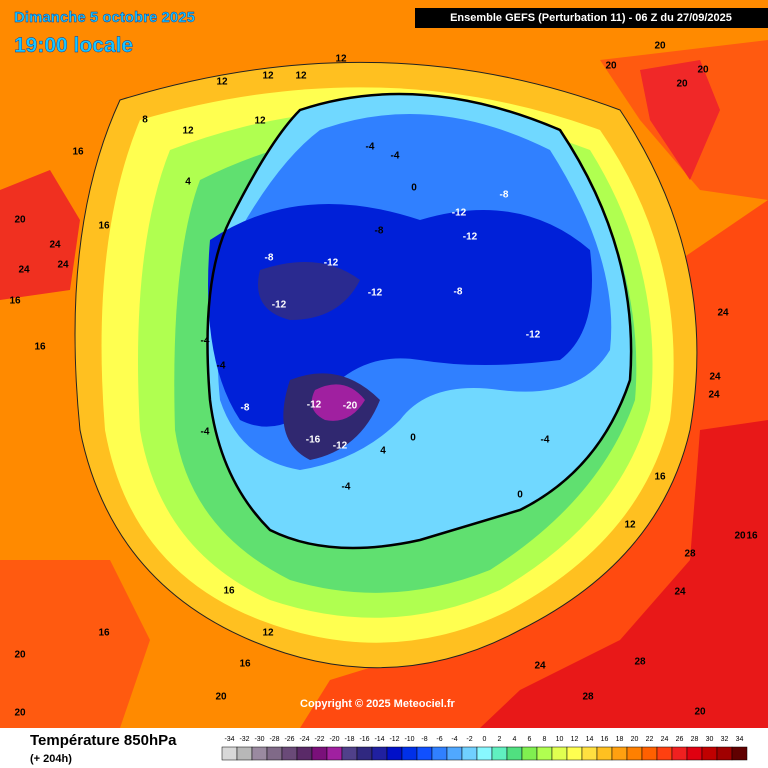  What do you see at coordinates (485, 739) in the screenshot?
I see `legend-label: 0` at bounding box center [485, 739].